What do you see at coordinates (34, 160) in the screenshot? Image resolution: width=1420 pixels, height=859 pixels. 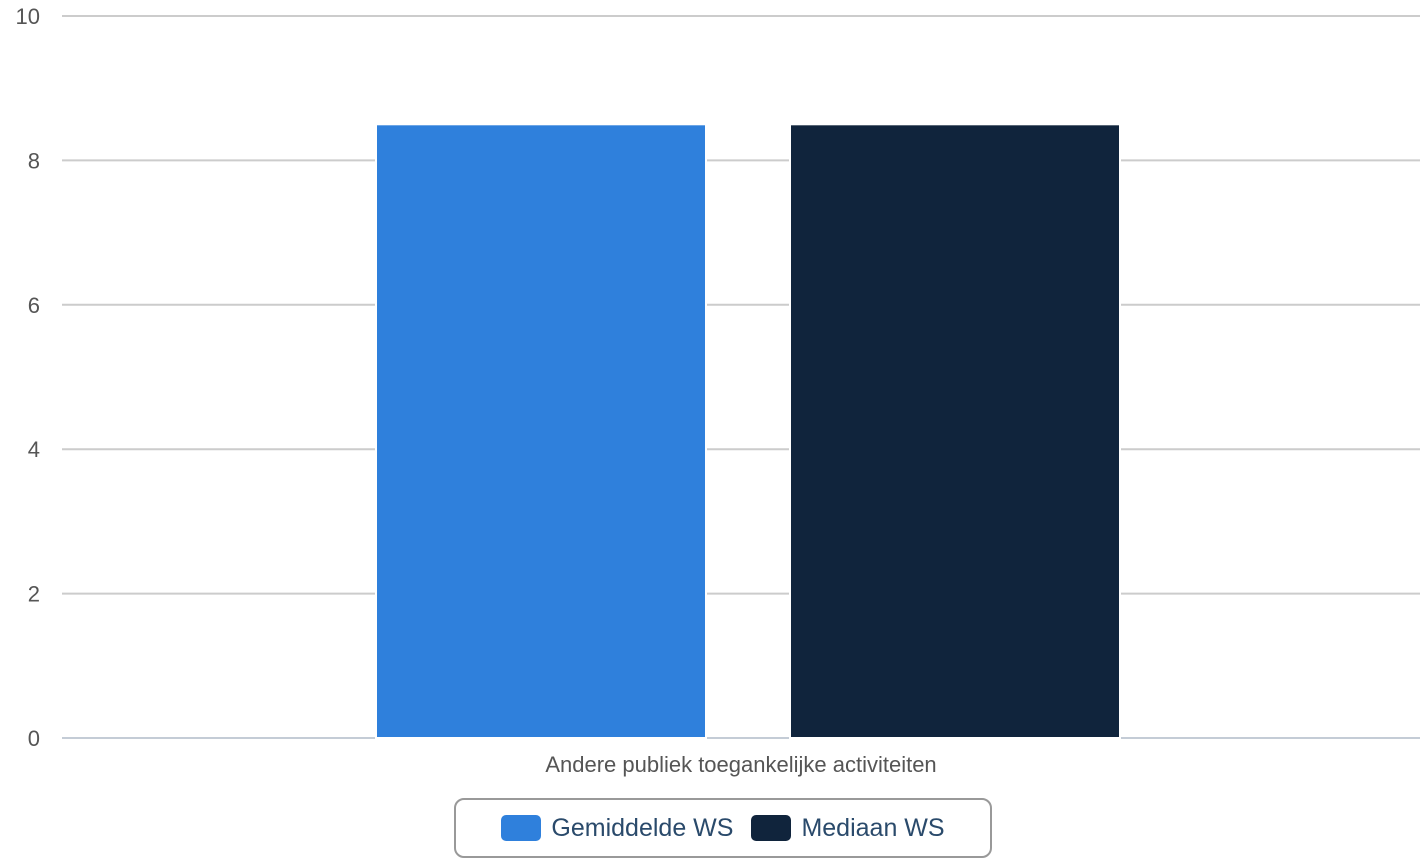 I see `y-tick-label: 8` at bounding box center [34, 160].